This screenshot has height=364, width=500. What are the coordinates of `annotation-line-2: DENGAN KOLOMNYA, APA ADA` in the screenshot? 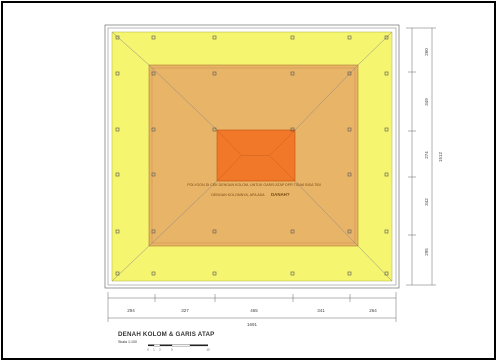 It's located at (238, 195).